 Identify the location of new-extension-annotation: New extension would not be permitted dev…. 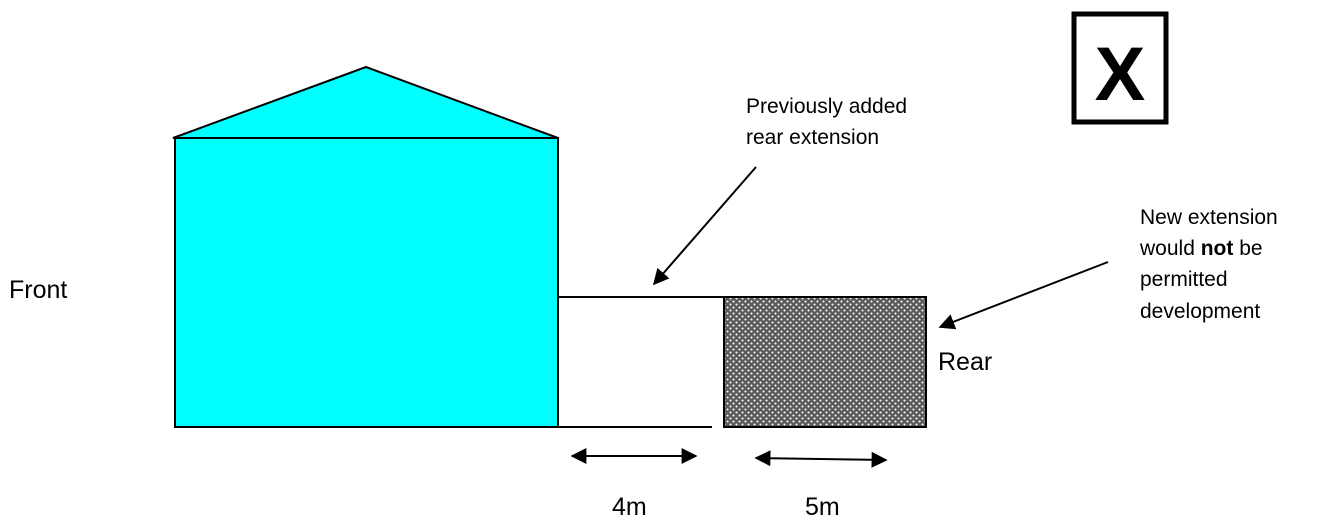
(1108, 268).